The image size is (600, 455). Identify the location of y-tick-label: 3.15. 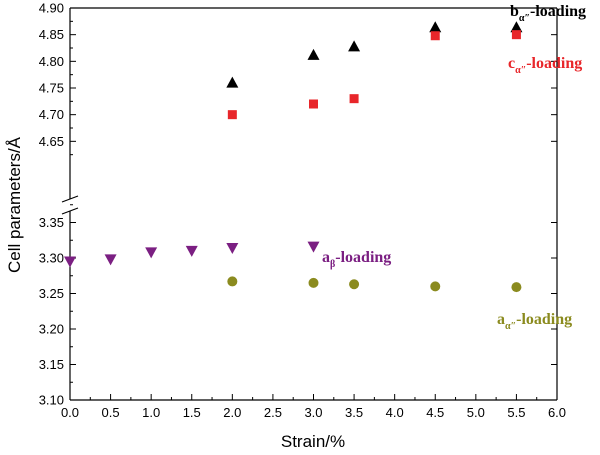
(51, 364).